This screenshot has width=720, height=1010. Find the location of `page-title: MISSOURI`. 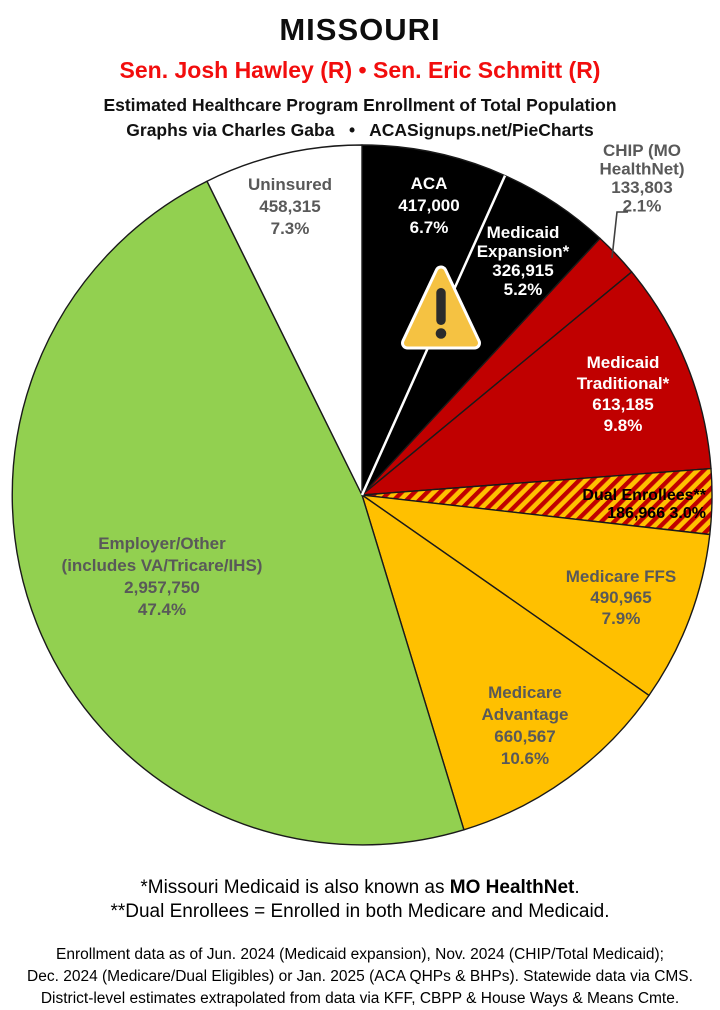

page-title: MISSOURI is located at coordinates (360, 29).